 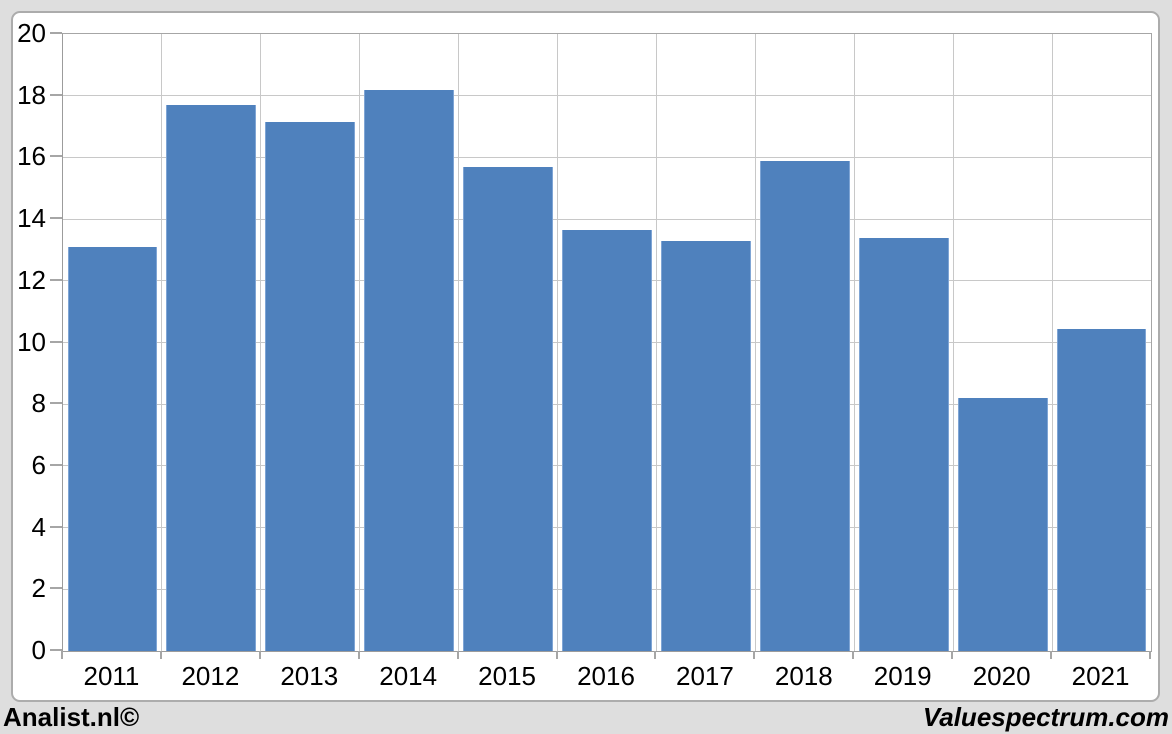 I want to click on x-axis-label-2019: 2019, so click(x=902, y=676).